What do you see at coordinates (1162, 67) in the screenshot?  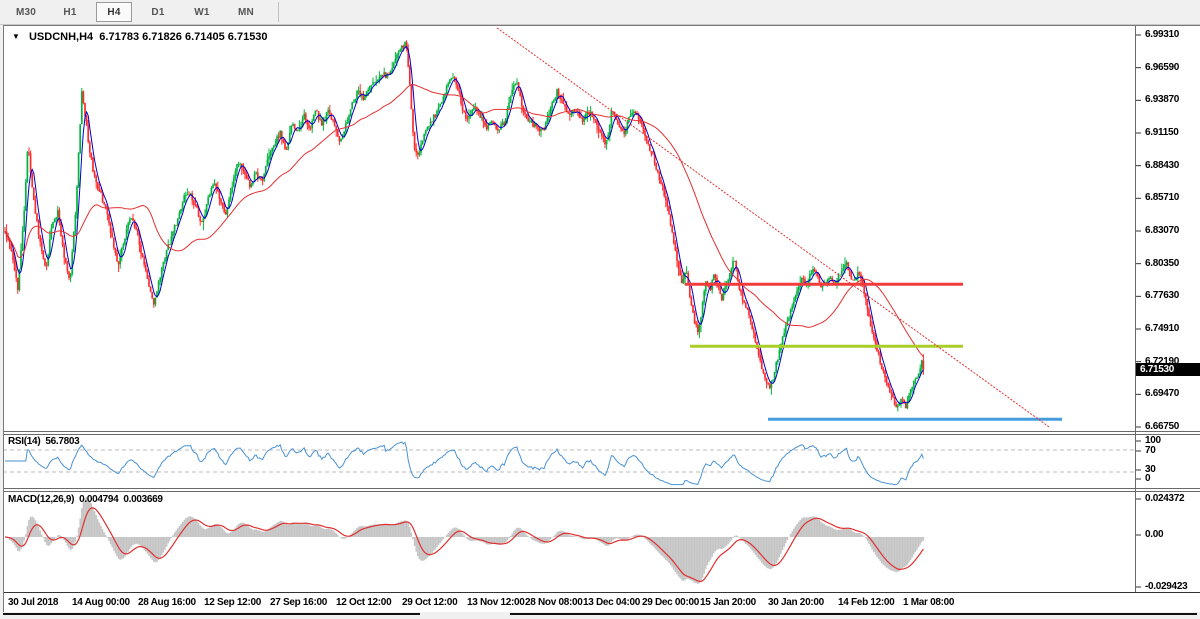 I see `price-tick-label: 6.96590` at bounding box center [1162, 67].